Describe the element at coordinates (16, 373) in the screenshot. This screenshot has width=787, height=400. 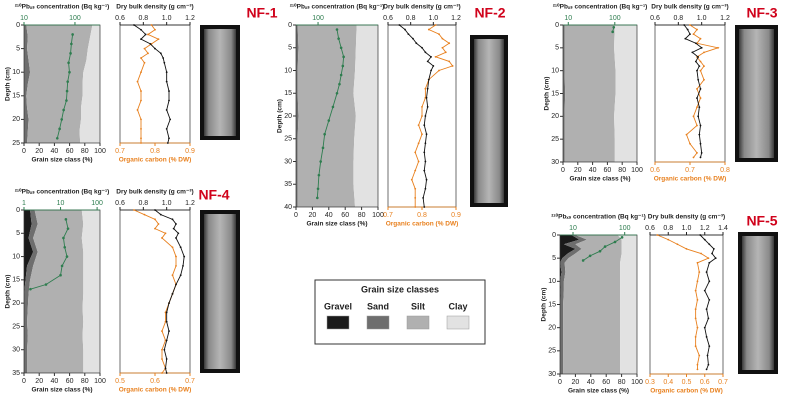
I see `depth-tick-label: 35` at that location.